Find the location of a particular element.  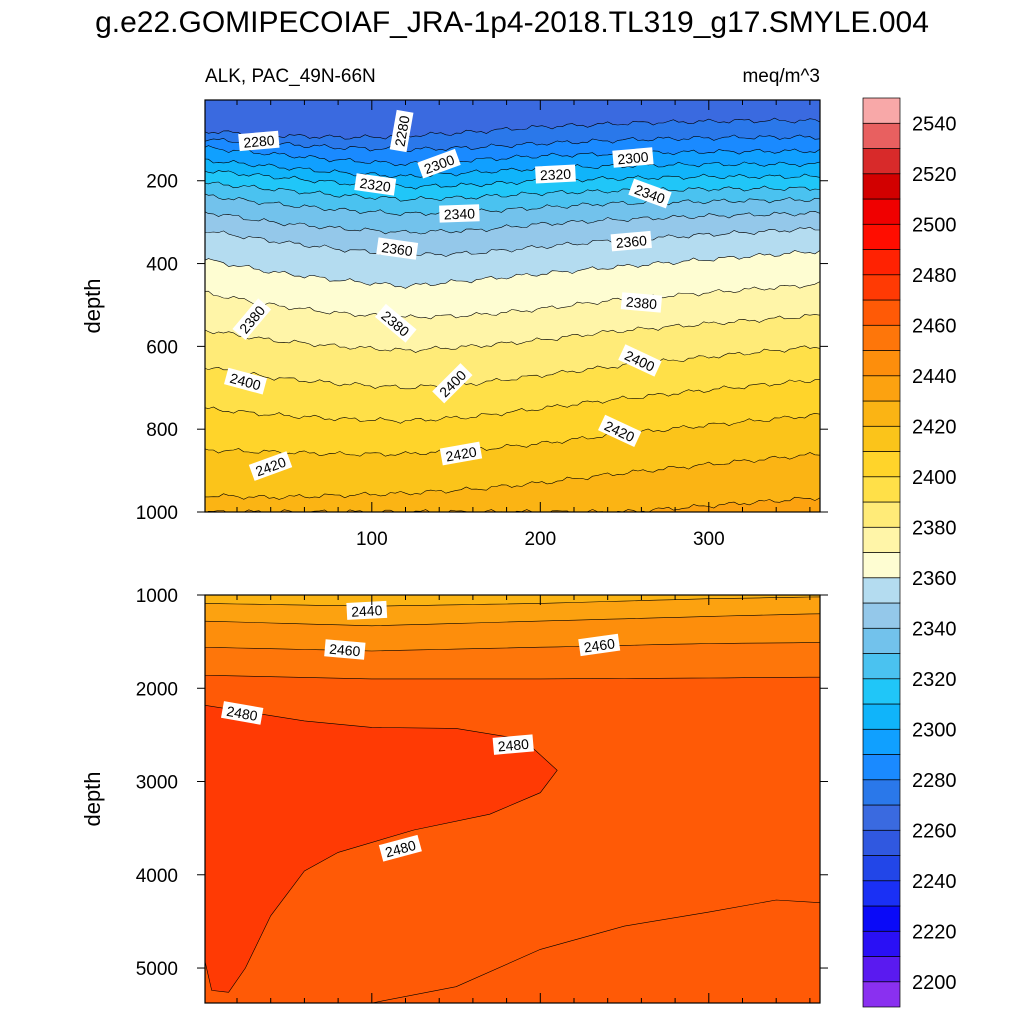

upper-contour-label: 2380 is located at coordinates (641, 302).